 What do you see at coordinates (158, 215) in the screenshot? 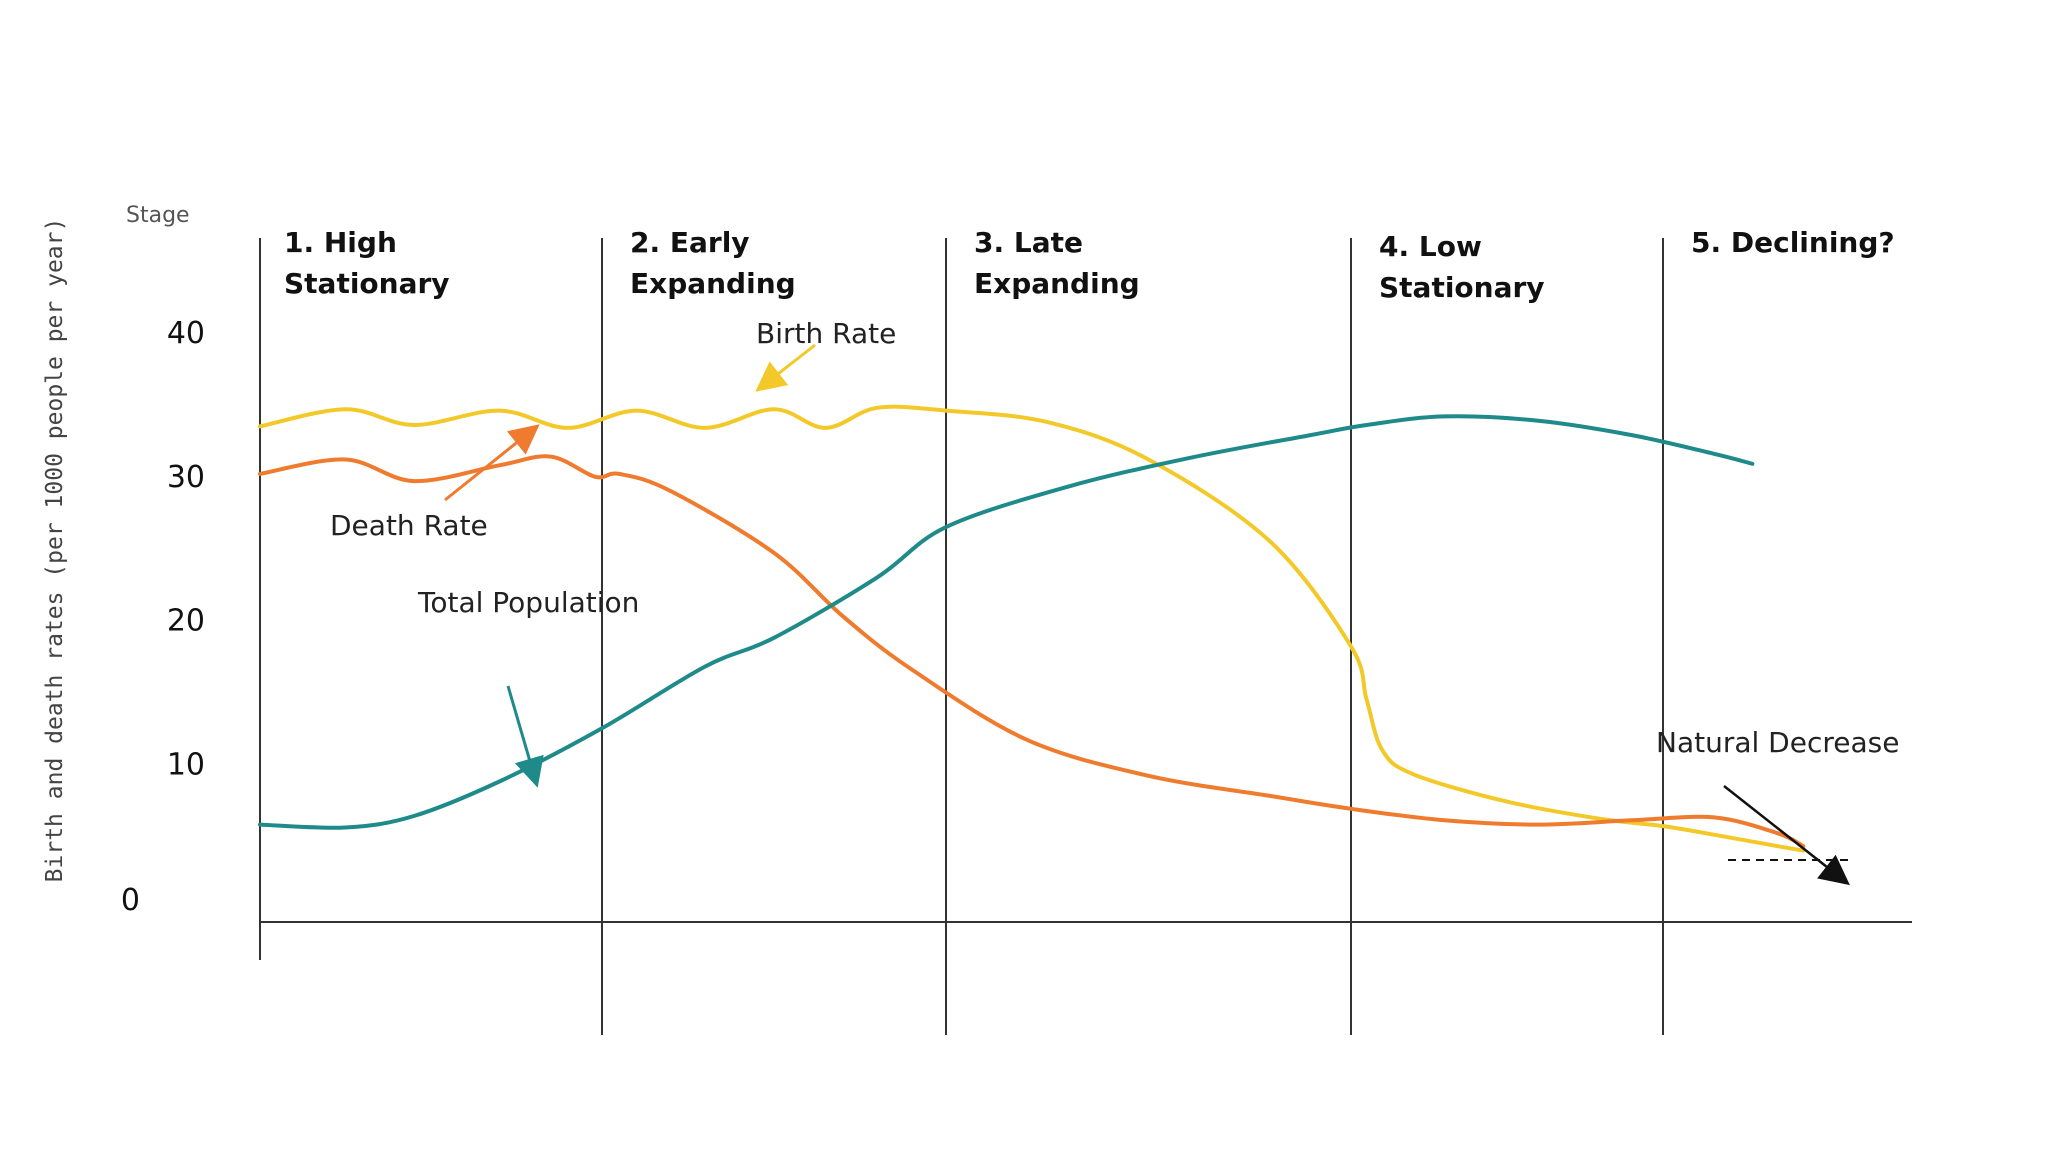
I see `stage-corner-label: Stage` at bounding box center [158, 215].